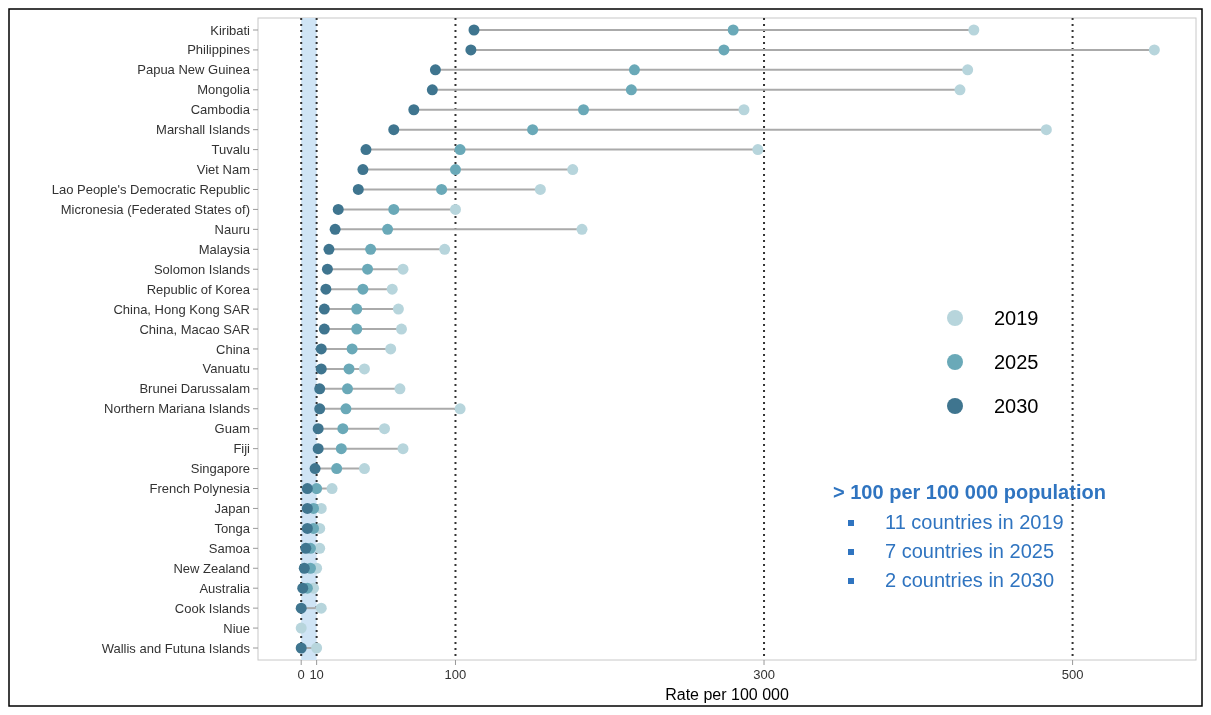 The image size is (1211, 715). Describe the element at coordinates (230, 150) in the screenshot. I see `y-tick-label: Tuvalu` at that location.